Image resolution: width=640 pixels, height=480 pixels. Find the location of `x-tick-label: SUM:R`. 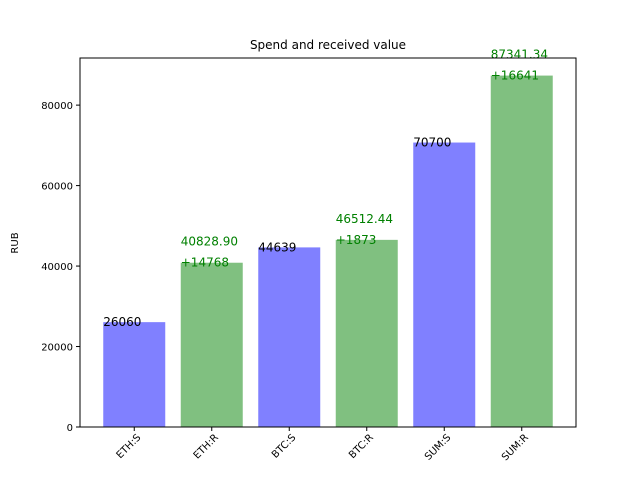

x-tick-label: SUM:R is located at coordinates (515, 447).